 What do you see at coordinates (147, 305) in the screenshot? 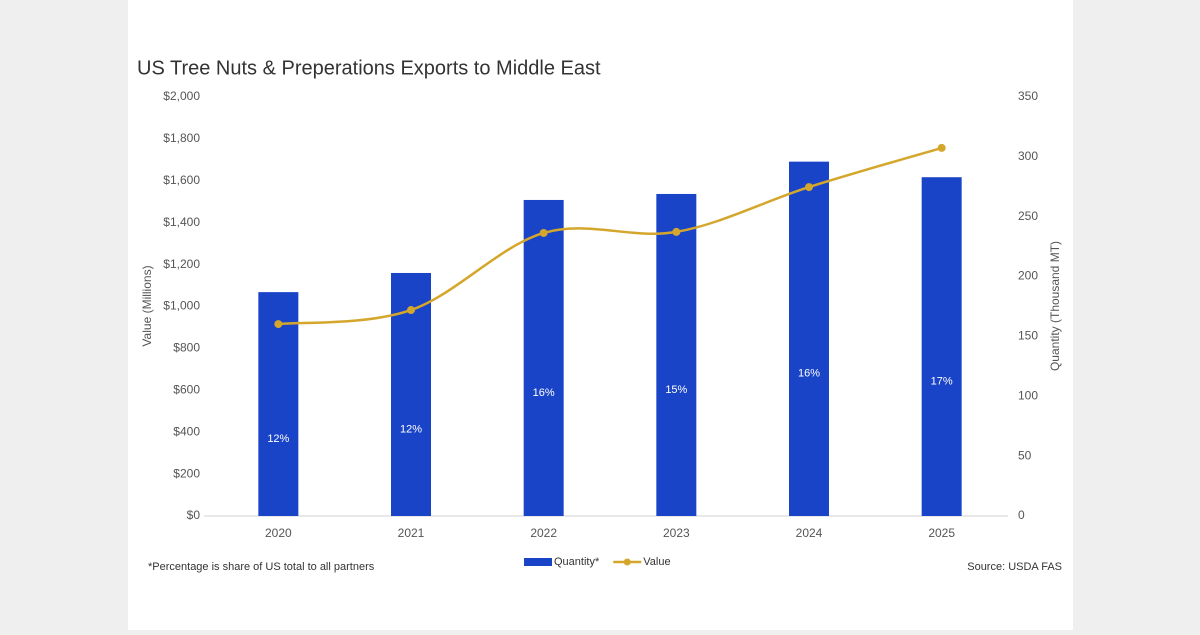
I see `y-axis-label: Value (Millions)` at bounding box center [147, 305].